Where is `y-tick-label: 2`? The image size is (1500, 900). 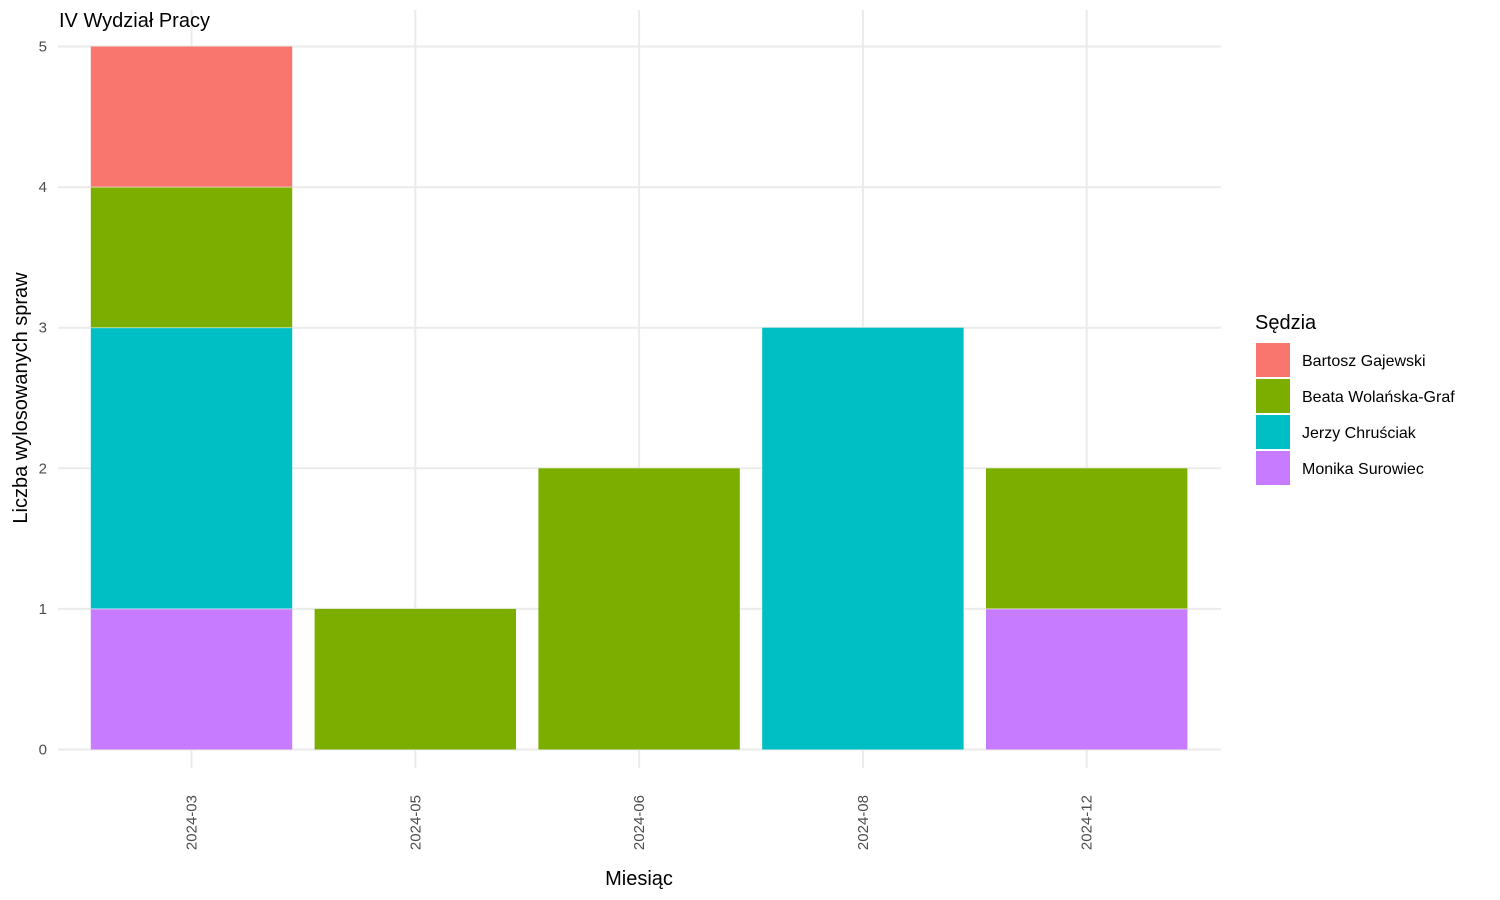
y-tick-label: 2 is located at coordinates (43, 468).